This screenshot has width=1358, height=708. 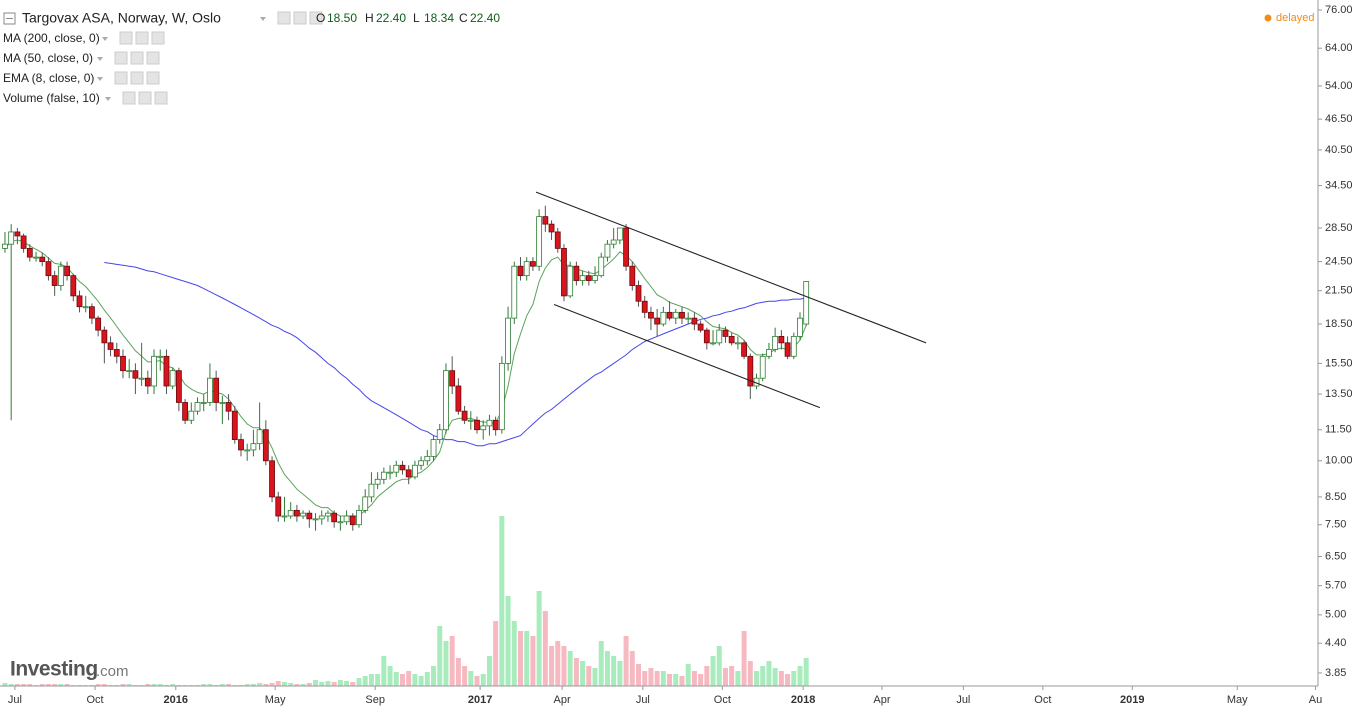 What do you see at coordinates (1339, 86) in the screenshot?
I see `y-tick-label: 54.00` at bounding box center [1339, 86].